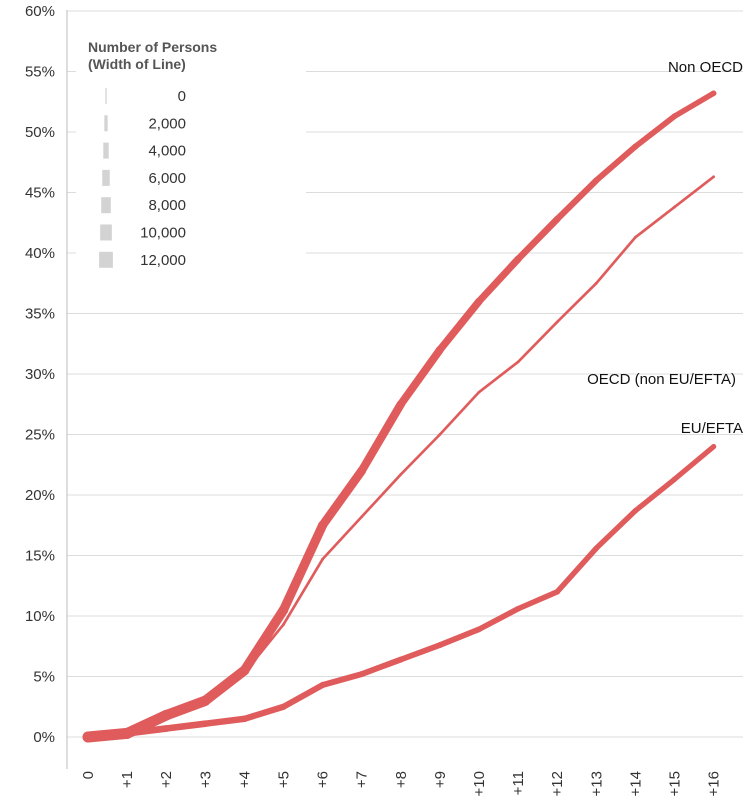  Describe the element at coordinates (163, 233) in the screenshot. I see `legend-label: 10,000` at that location.